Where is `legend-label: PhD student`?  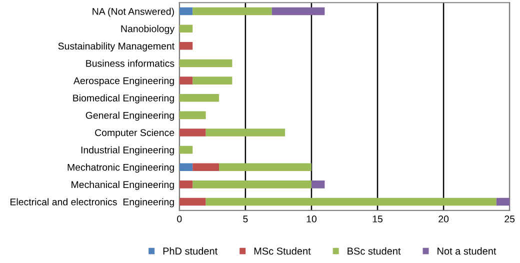 legend-label: PhD student is located at coordinates (190, 251).